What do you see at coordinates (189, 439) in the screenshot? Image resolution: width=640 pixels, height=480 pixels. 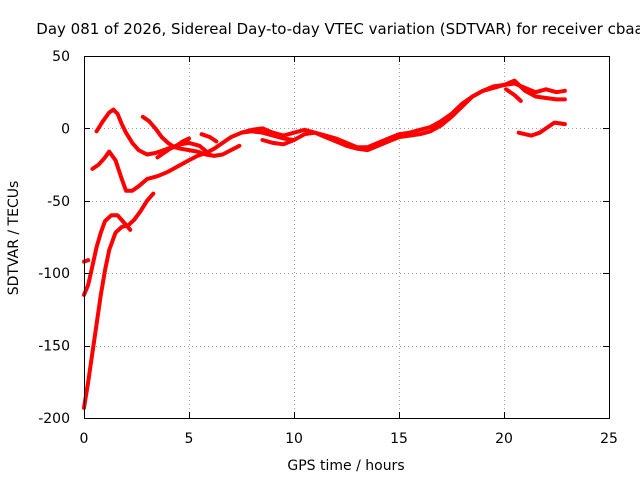 I see `x-tick-label: 5` at bounding box center [189, 439].